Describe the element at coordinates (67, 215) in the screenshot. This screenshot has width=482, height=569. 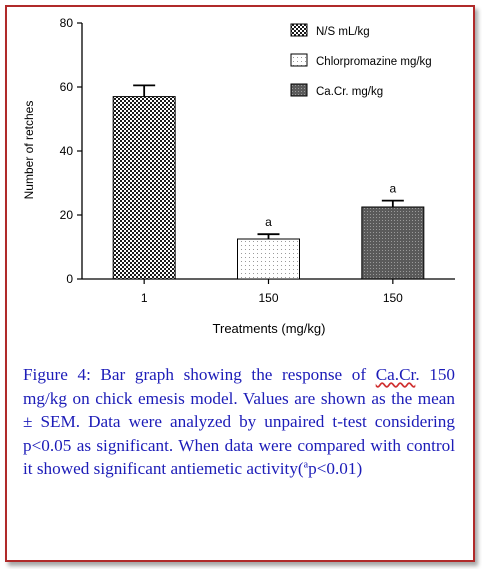
I see `y-tick-label: 20` at that location.